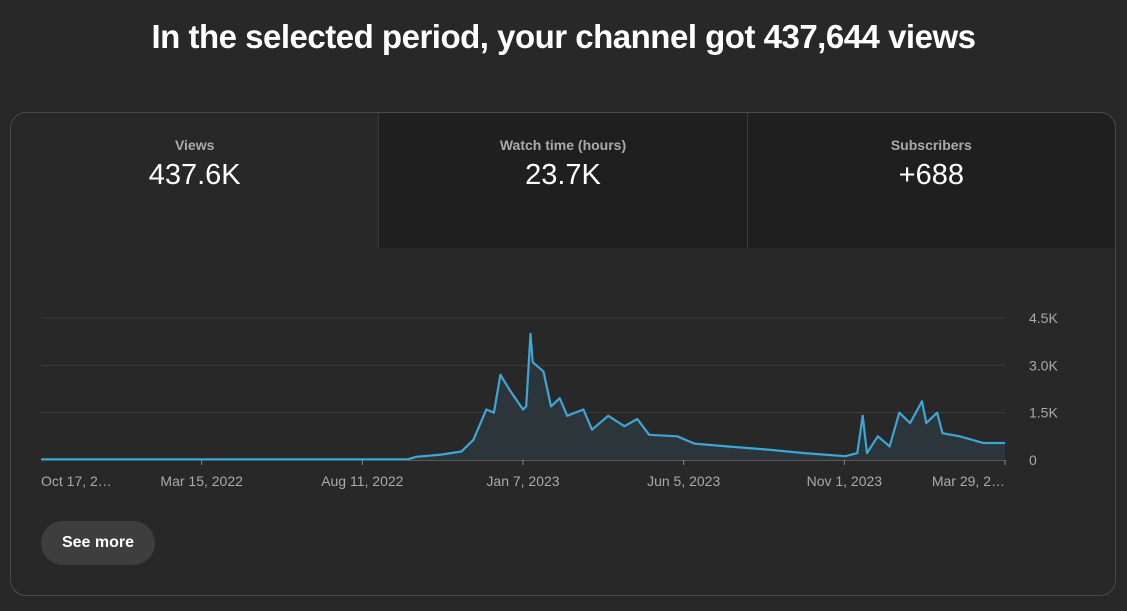 The width and height of the screenshot is (1127, 611). What do you see at coordinates (194, 145) in the screenshot?
I see `tab-label: Views` at bounding box center [194, 145].